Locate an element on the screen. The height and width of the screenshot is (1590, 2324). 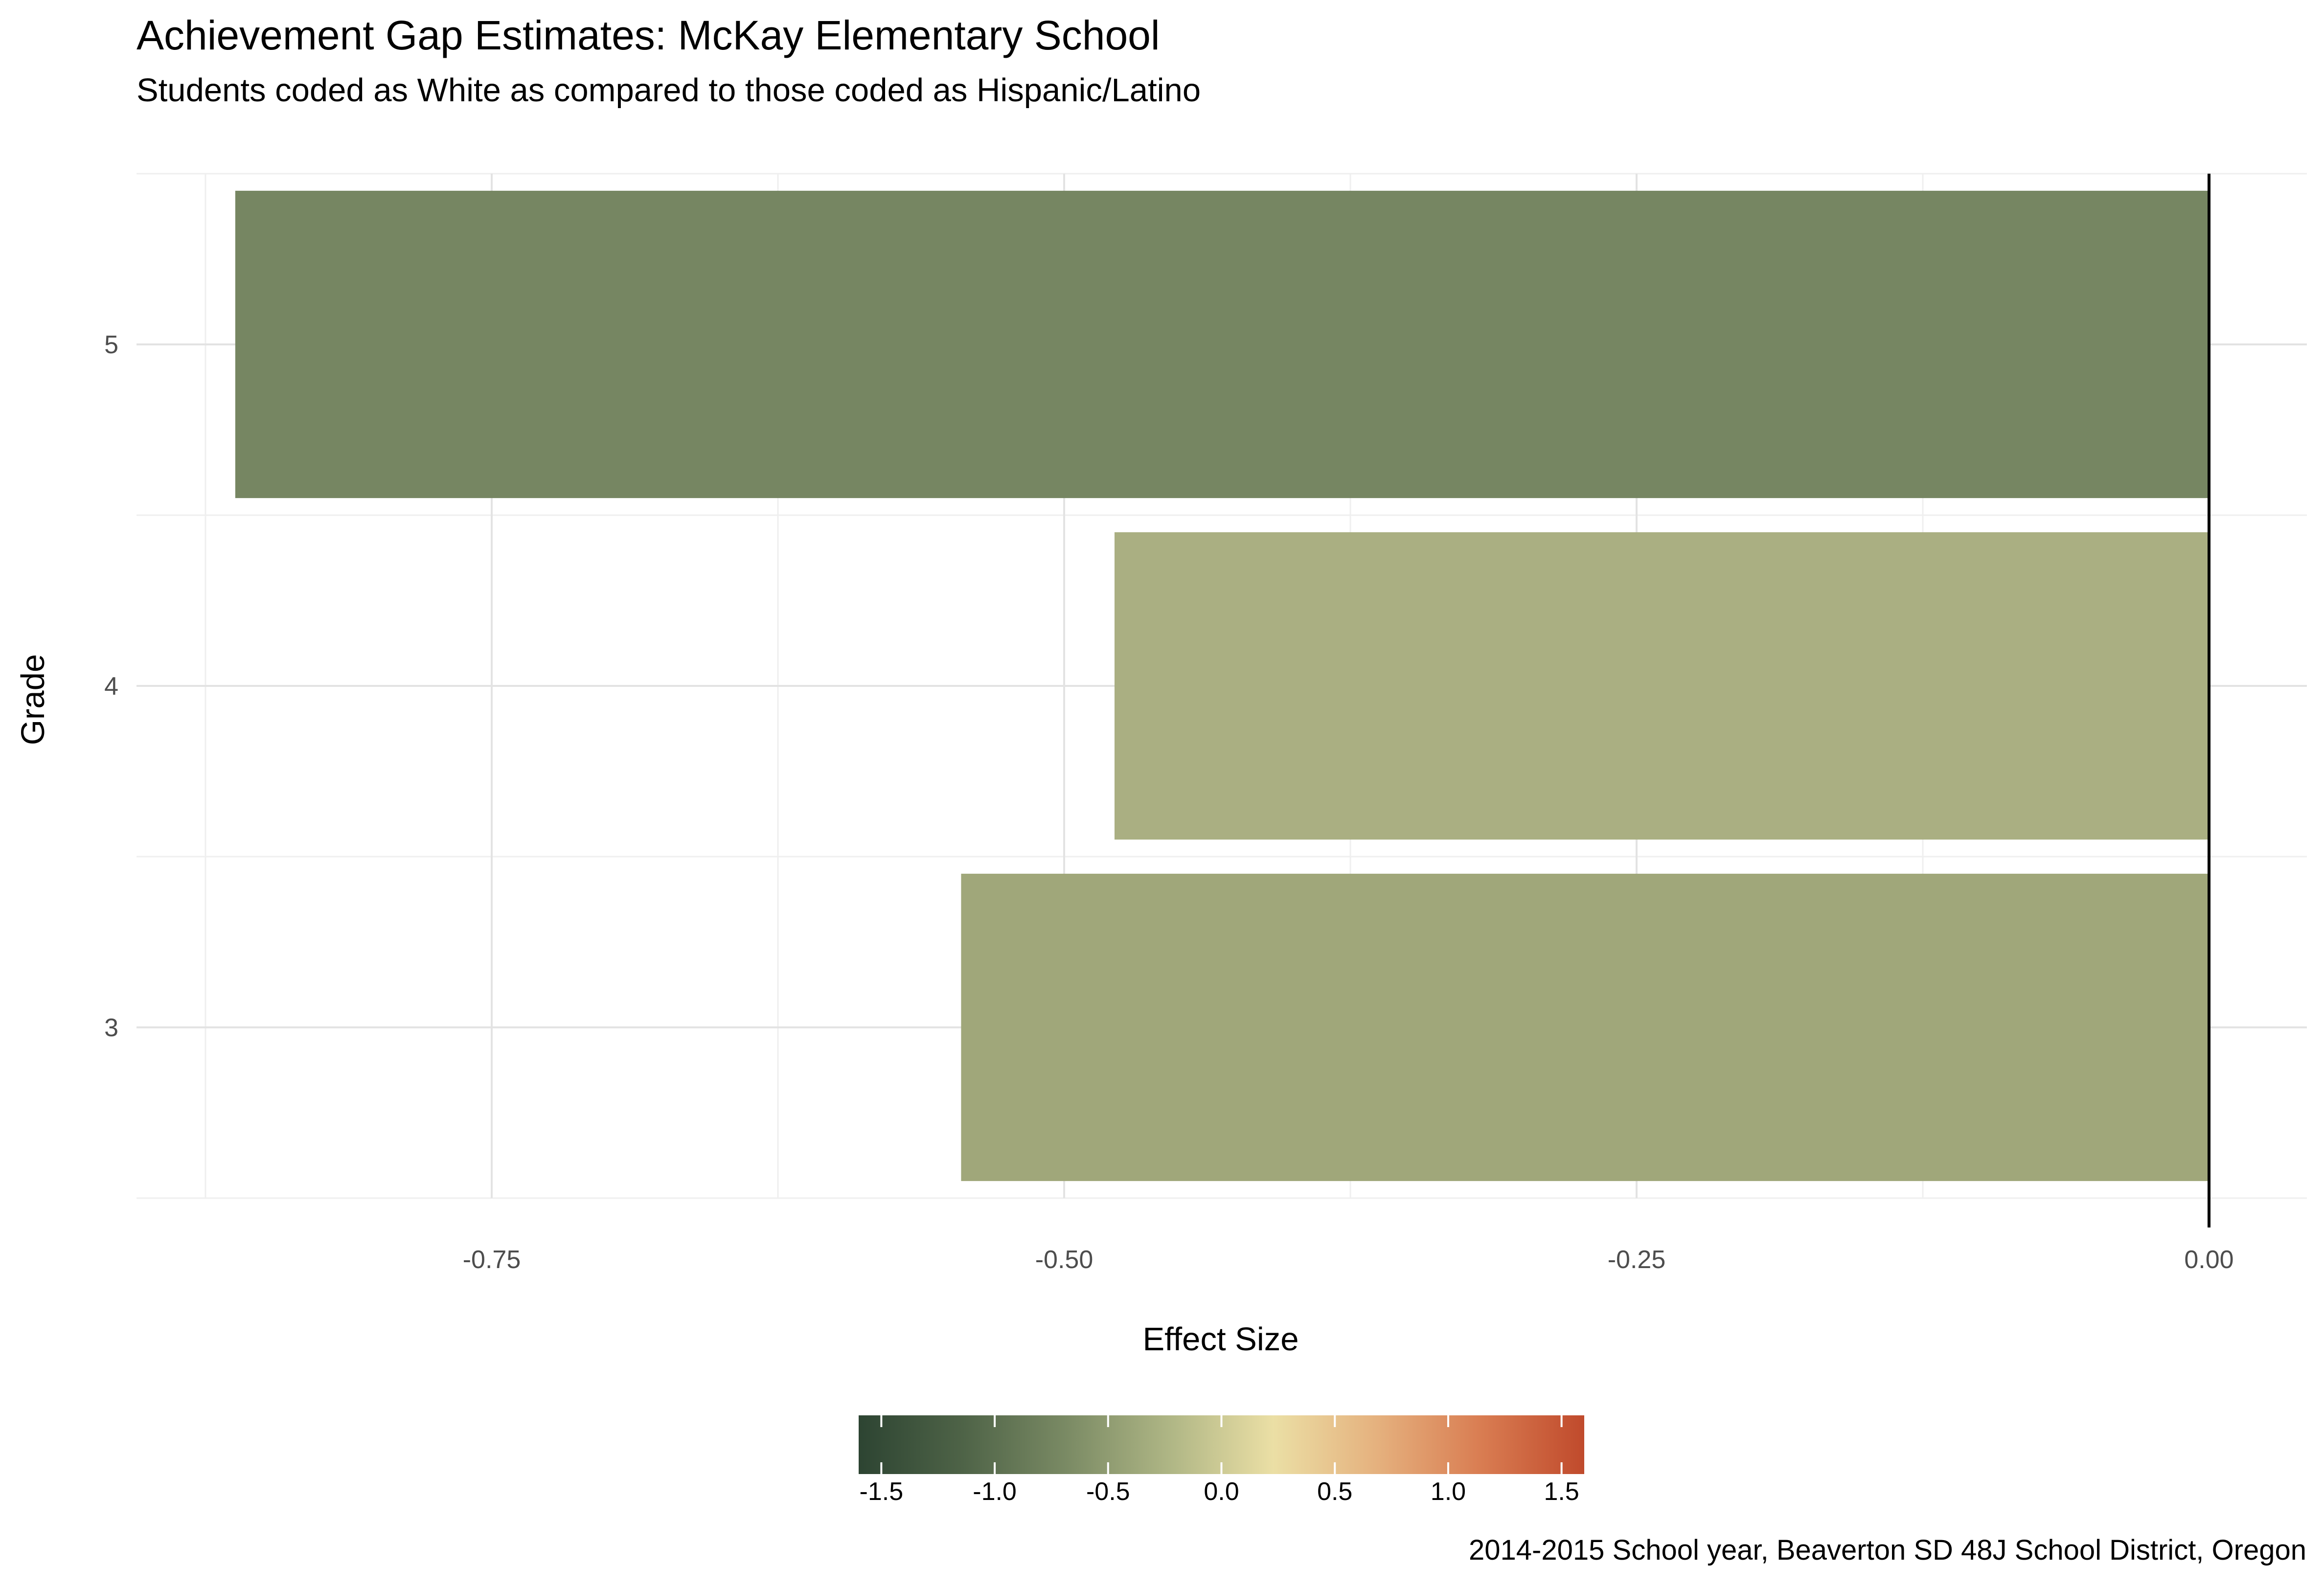
x-axis-title: Effect Size is located at coordinates (1220, 1340).